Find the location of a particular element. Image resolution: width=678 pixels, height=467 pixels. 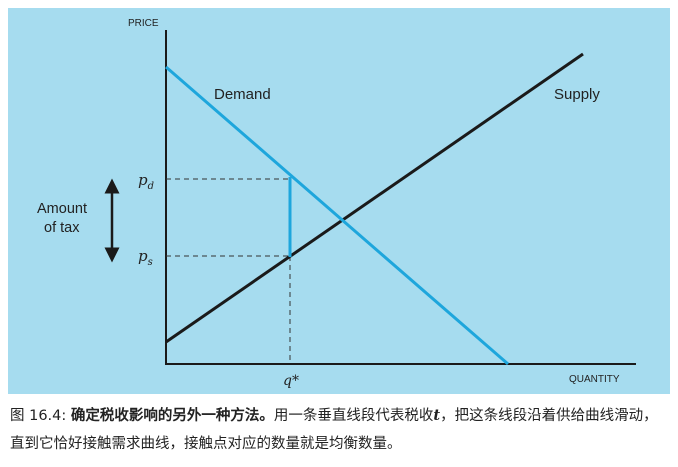

caption-body-start: 用一条垂直线段代表税收 is located at coordinates (353, 416).